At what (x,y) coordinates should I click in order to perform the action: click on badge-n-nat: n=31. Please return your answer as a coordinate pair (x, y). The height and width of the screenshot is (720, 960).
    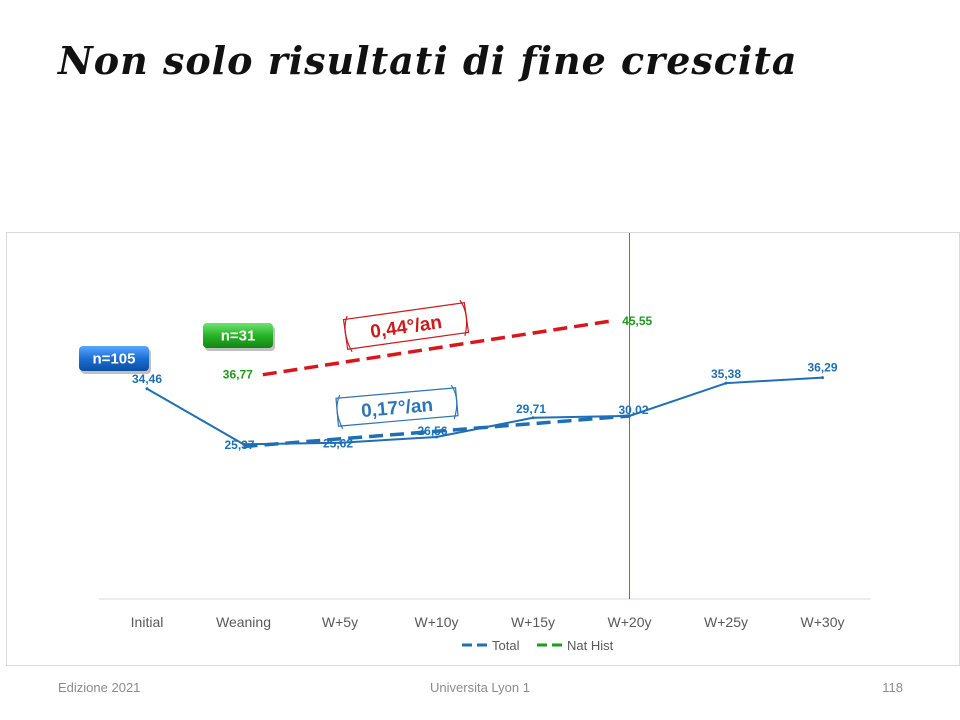
    Looking at the image, I should click on (239, 337).